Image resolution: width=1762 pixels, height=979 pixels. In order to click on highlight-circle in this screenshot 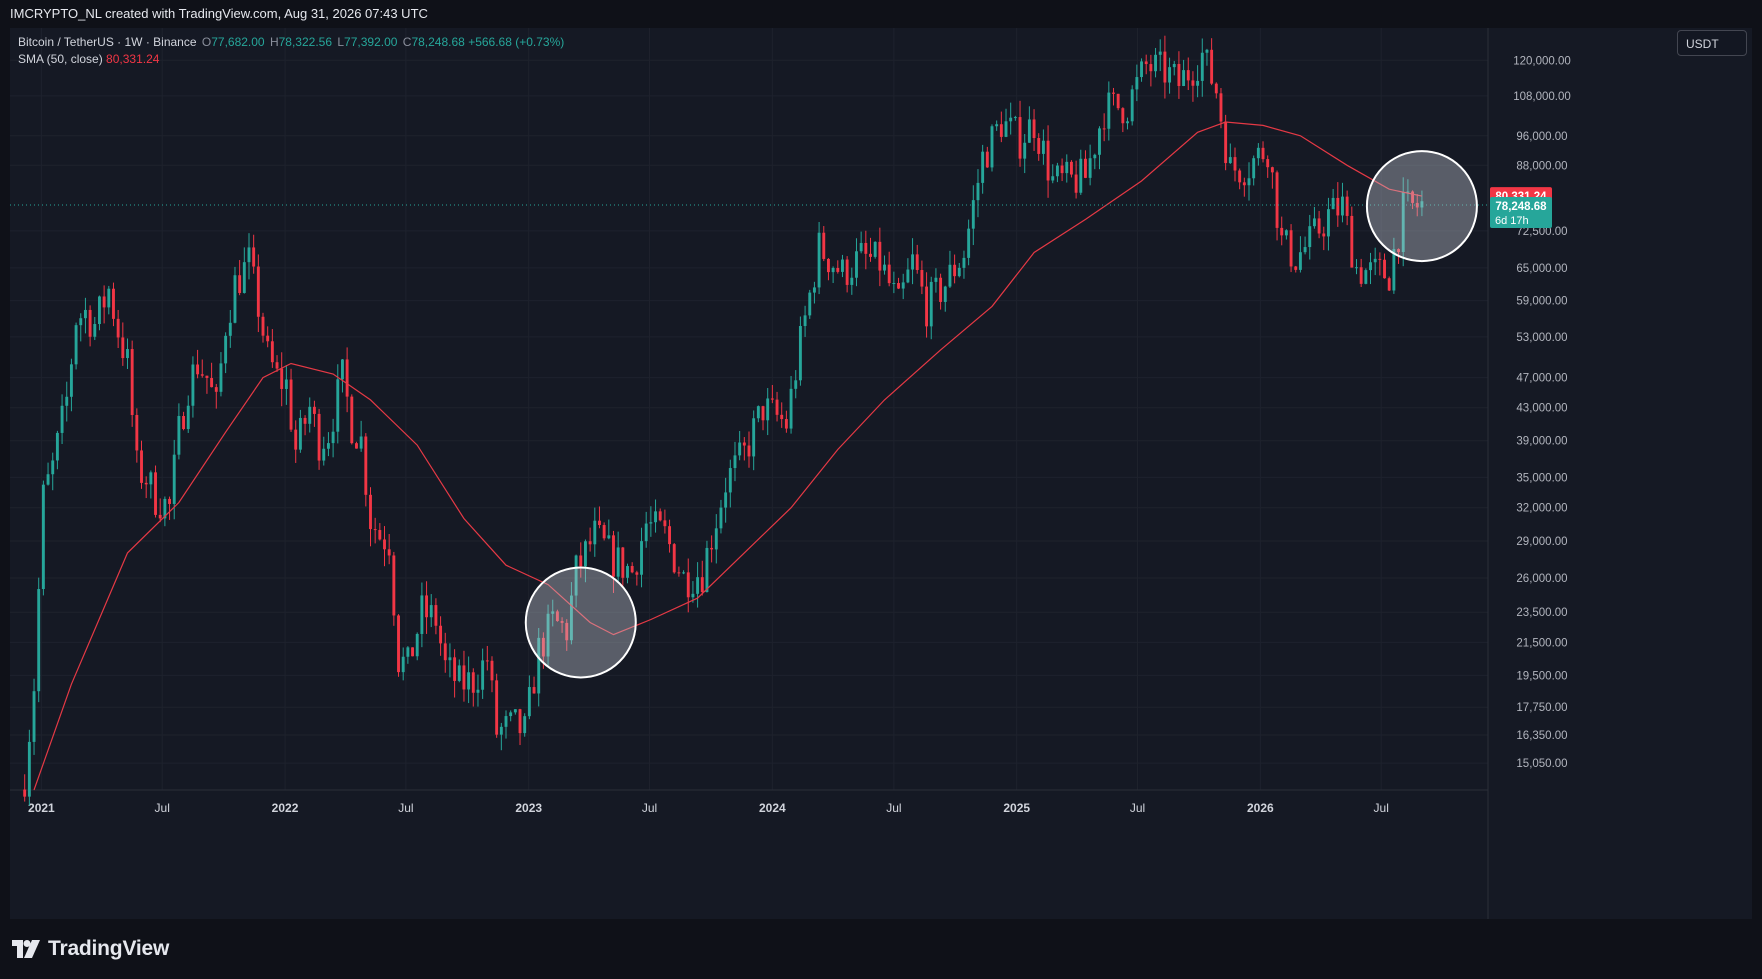, I will do `click(580, 622)`.